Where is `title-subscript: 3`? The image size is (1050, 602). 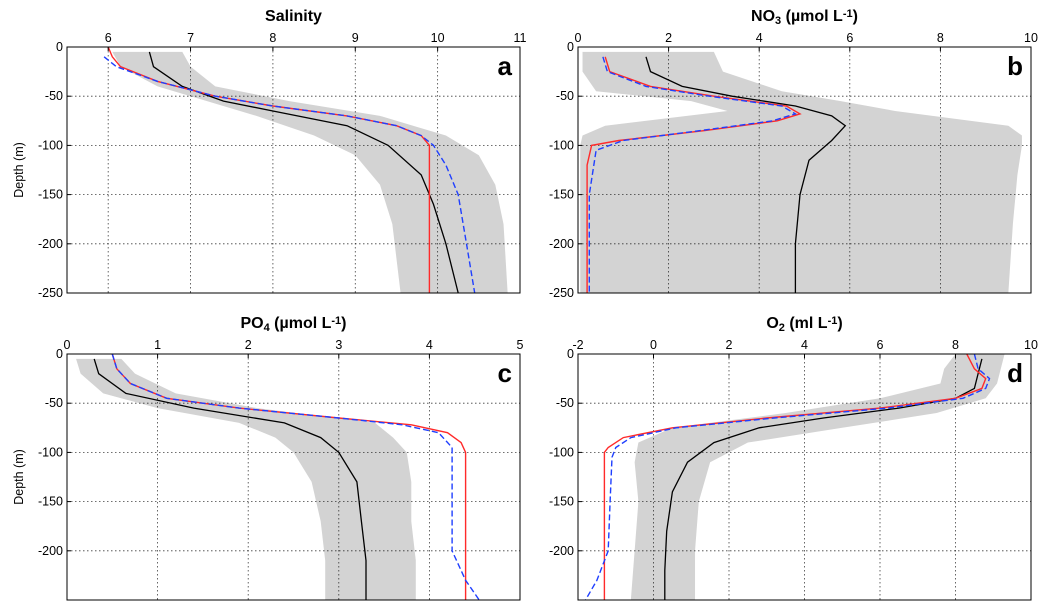
title-subscript: 3 is located at coordinates (778, 21).